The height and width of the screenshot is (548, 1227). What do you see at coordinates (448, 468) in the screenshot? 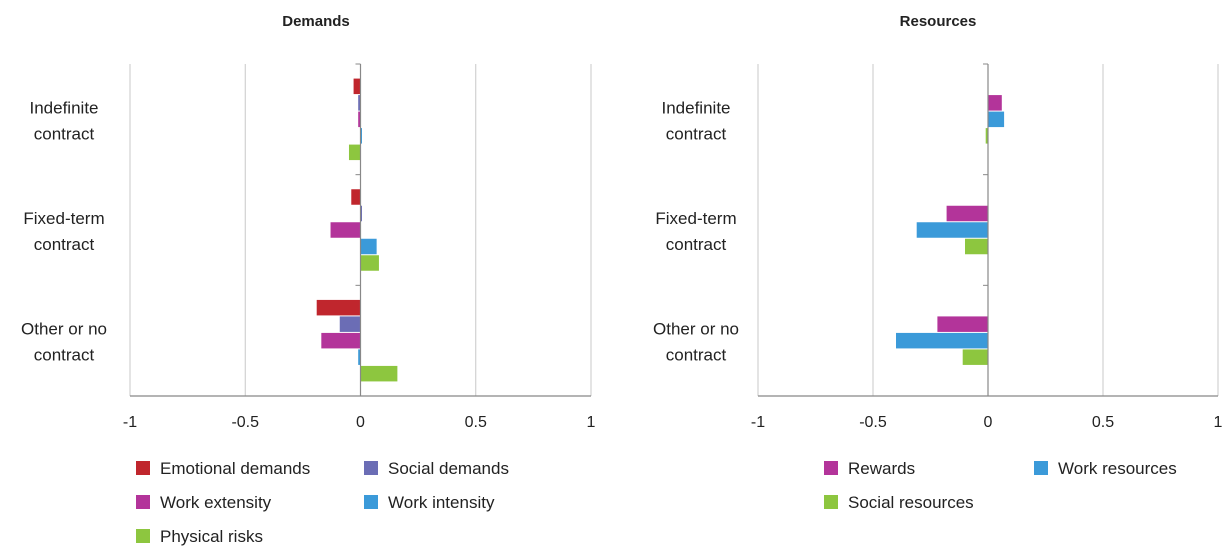
I see `legend-label: Social demands` at bounding box center [448, 468].